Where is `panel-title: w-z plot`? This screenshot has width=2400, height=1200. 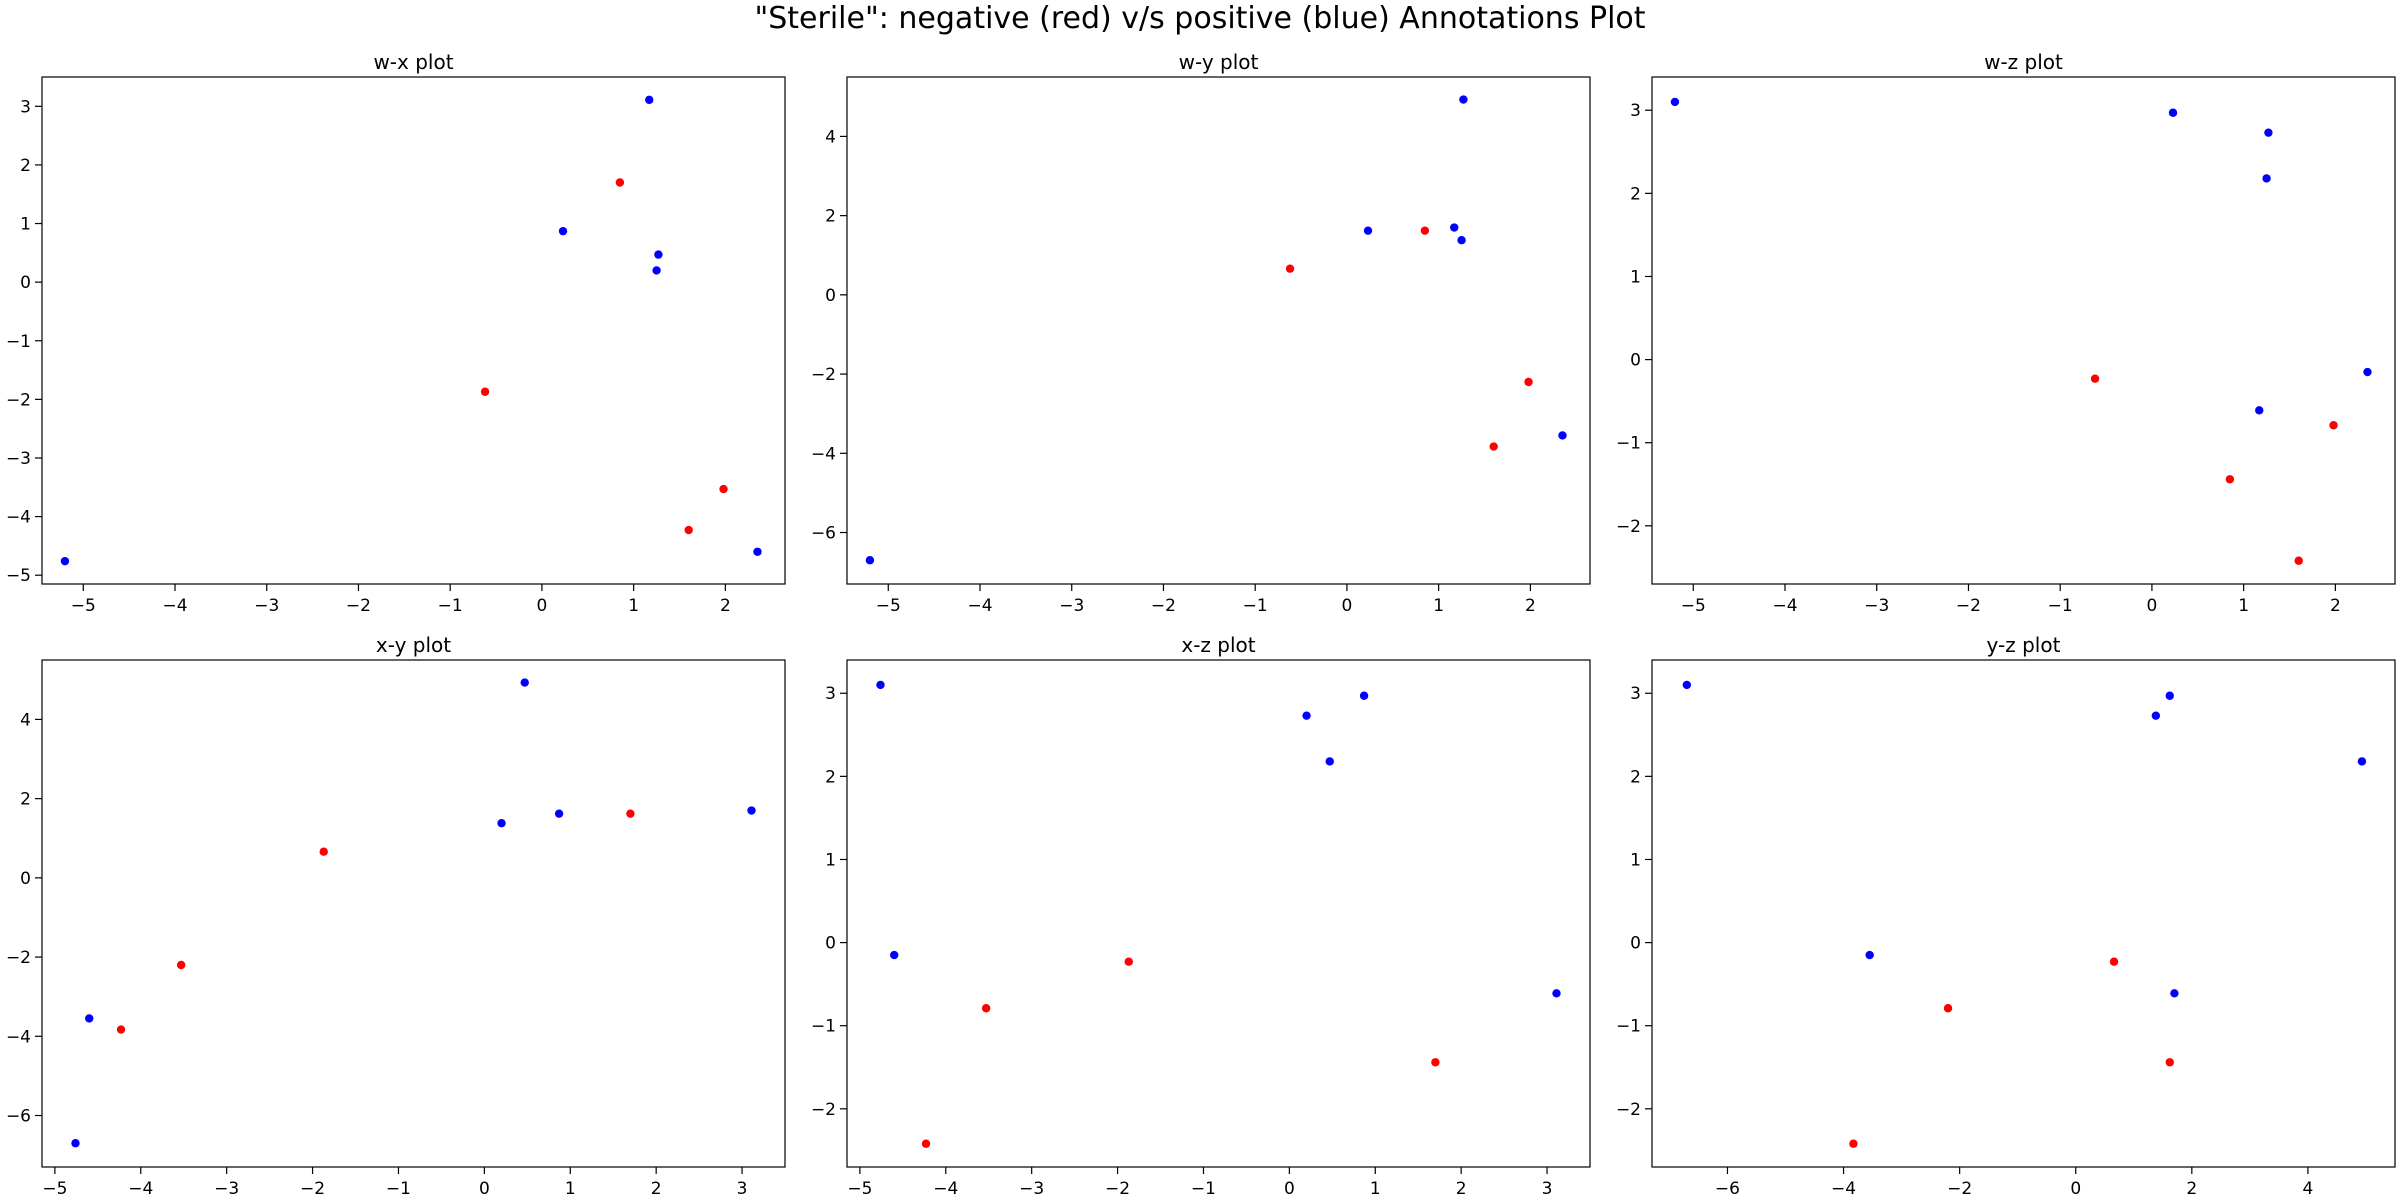 panel-title: w-z plot is located at coordinates (2023, 62).